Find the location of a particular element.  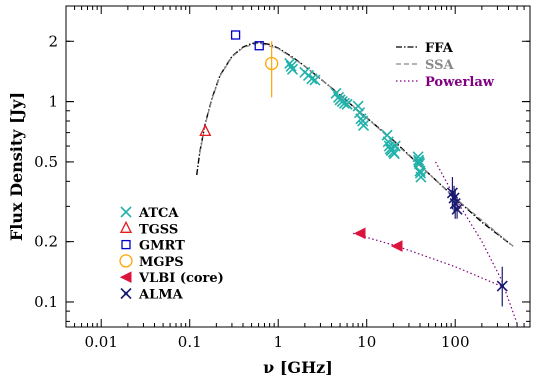

x-axis-title: ν [GHz] is located at coordinates (298, 367).